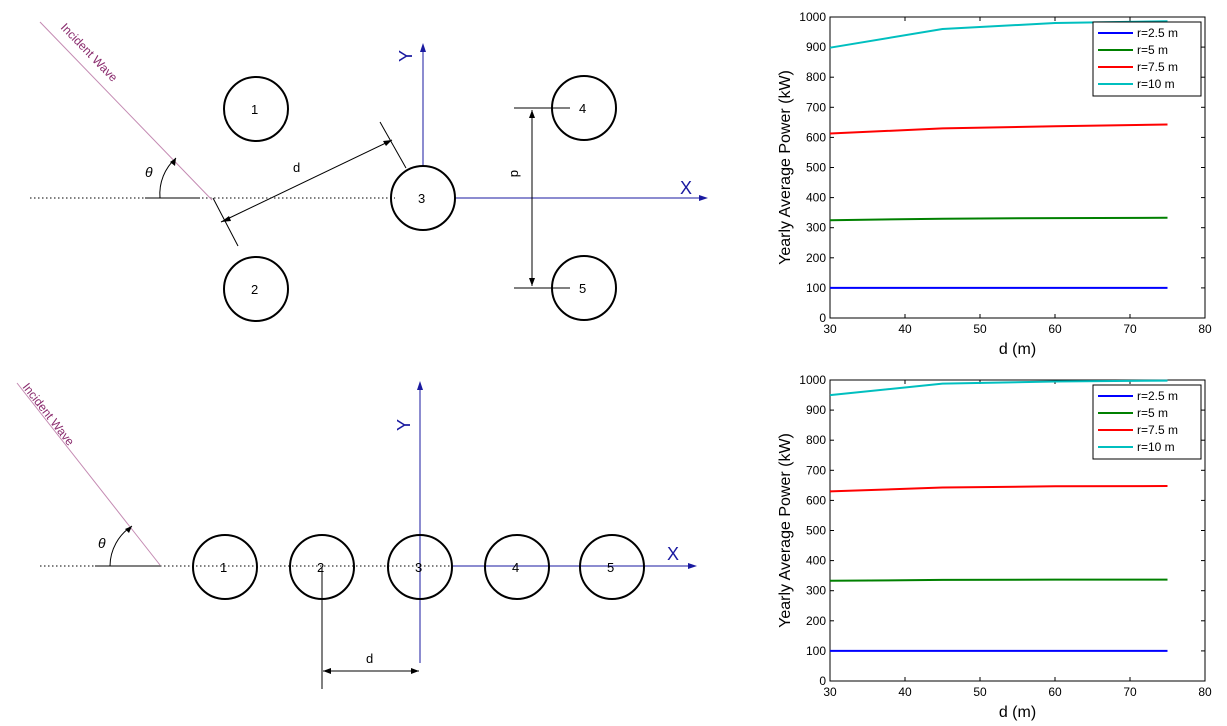 Image resolution: width=1227 pixels, height=726 pixels. I want to click on d-arrow-b, so click(387, 143).